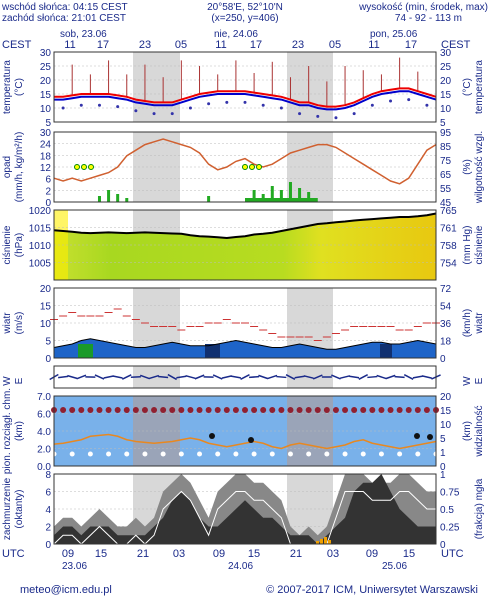  I want to click on wind-strong-segment, so click(386, 351).